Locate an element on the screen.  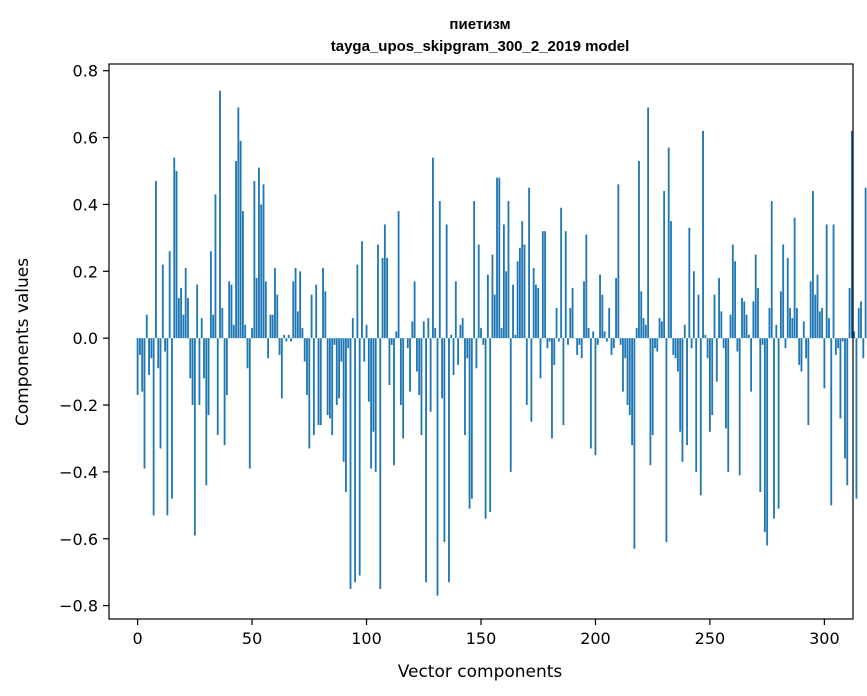
x-tick-label: 150 is located at coordinates (481, 638).